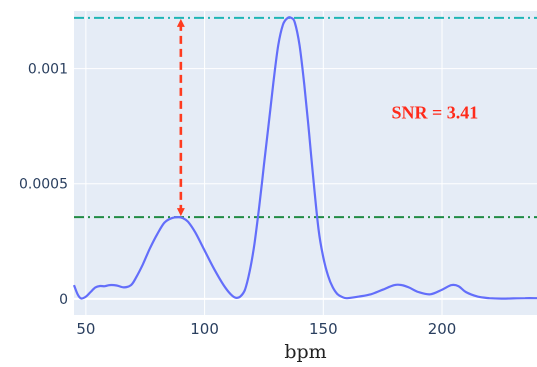 Image resolution: width=537 pixels, height=367 pixels. What do you see at coordinates (435, 112) in the screenshot?
I see `snr-annotation: SNR = 3.41` at bounding box center [435, 112].